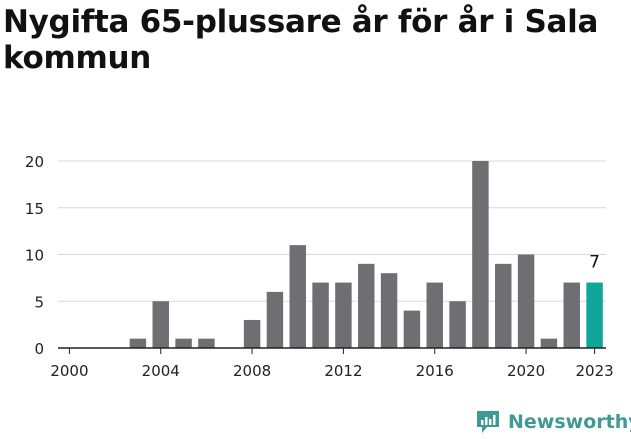 Image resolution: width=631 pixels, height=439 pixels. I want to click on x-tick-label: 2012, so click(343, 371).